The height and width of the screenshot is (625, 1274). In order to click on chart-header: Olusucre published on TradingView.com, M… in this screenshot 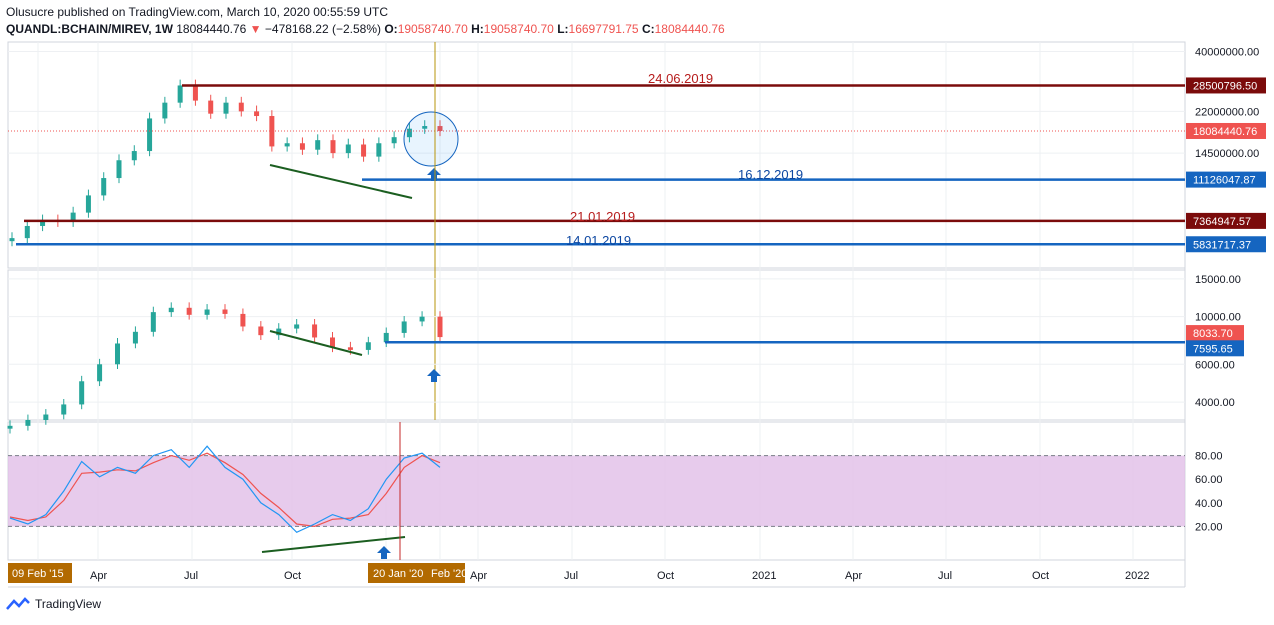, I will do `click(365, 21)`.